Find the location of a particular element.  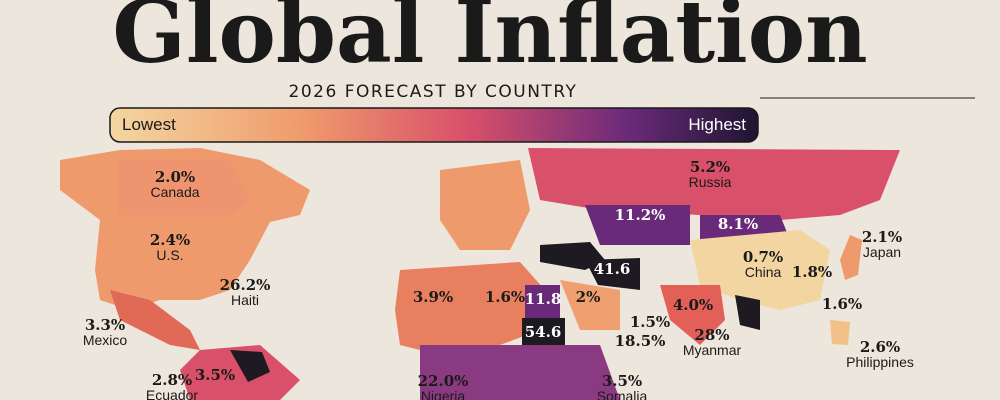

value-label: 3.3% is located at coordinates (105, 325).